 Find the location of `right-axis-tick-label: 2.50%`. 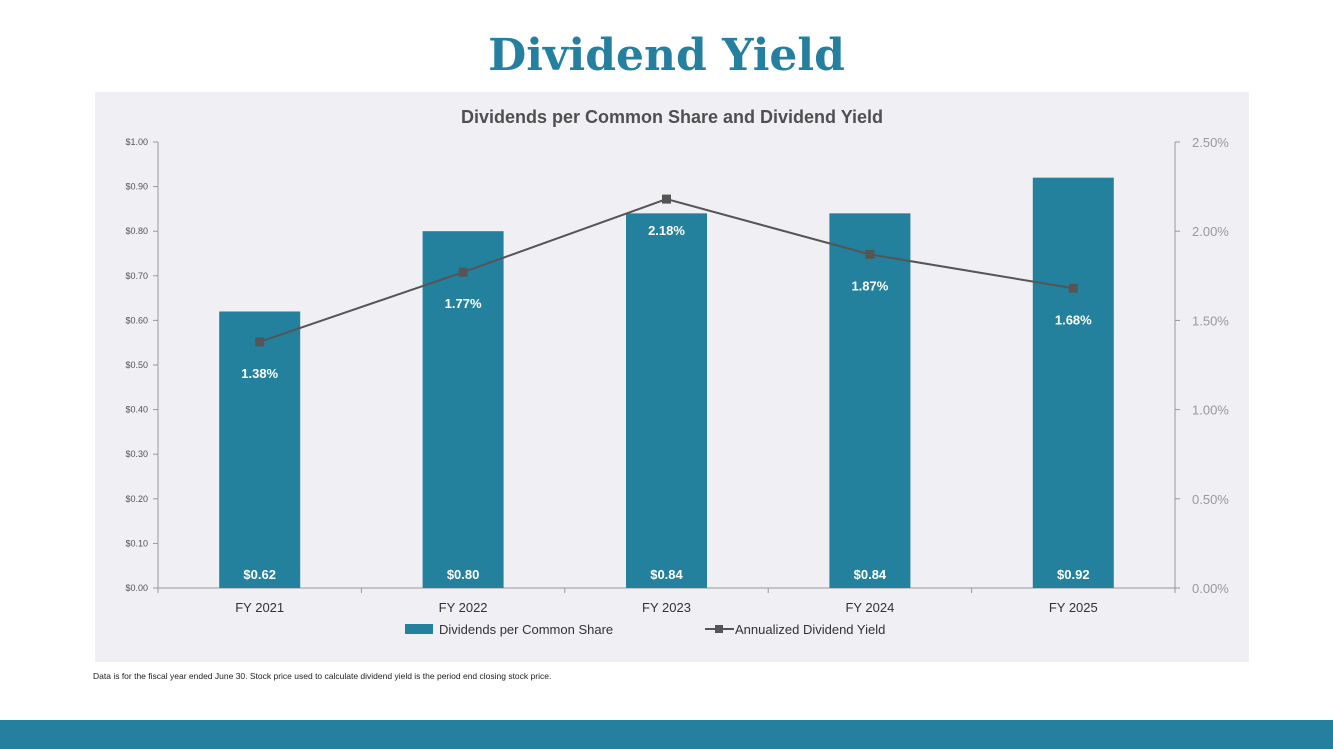

right-axis-tick-label: 2.50% is located at coordinates (1210, 142).